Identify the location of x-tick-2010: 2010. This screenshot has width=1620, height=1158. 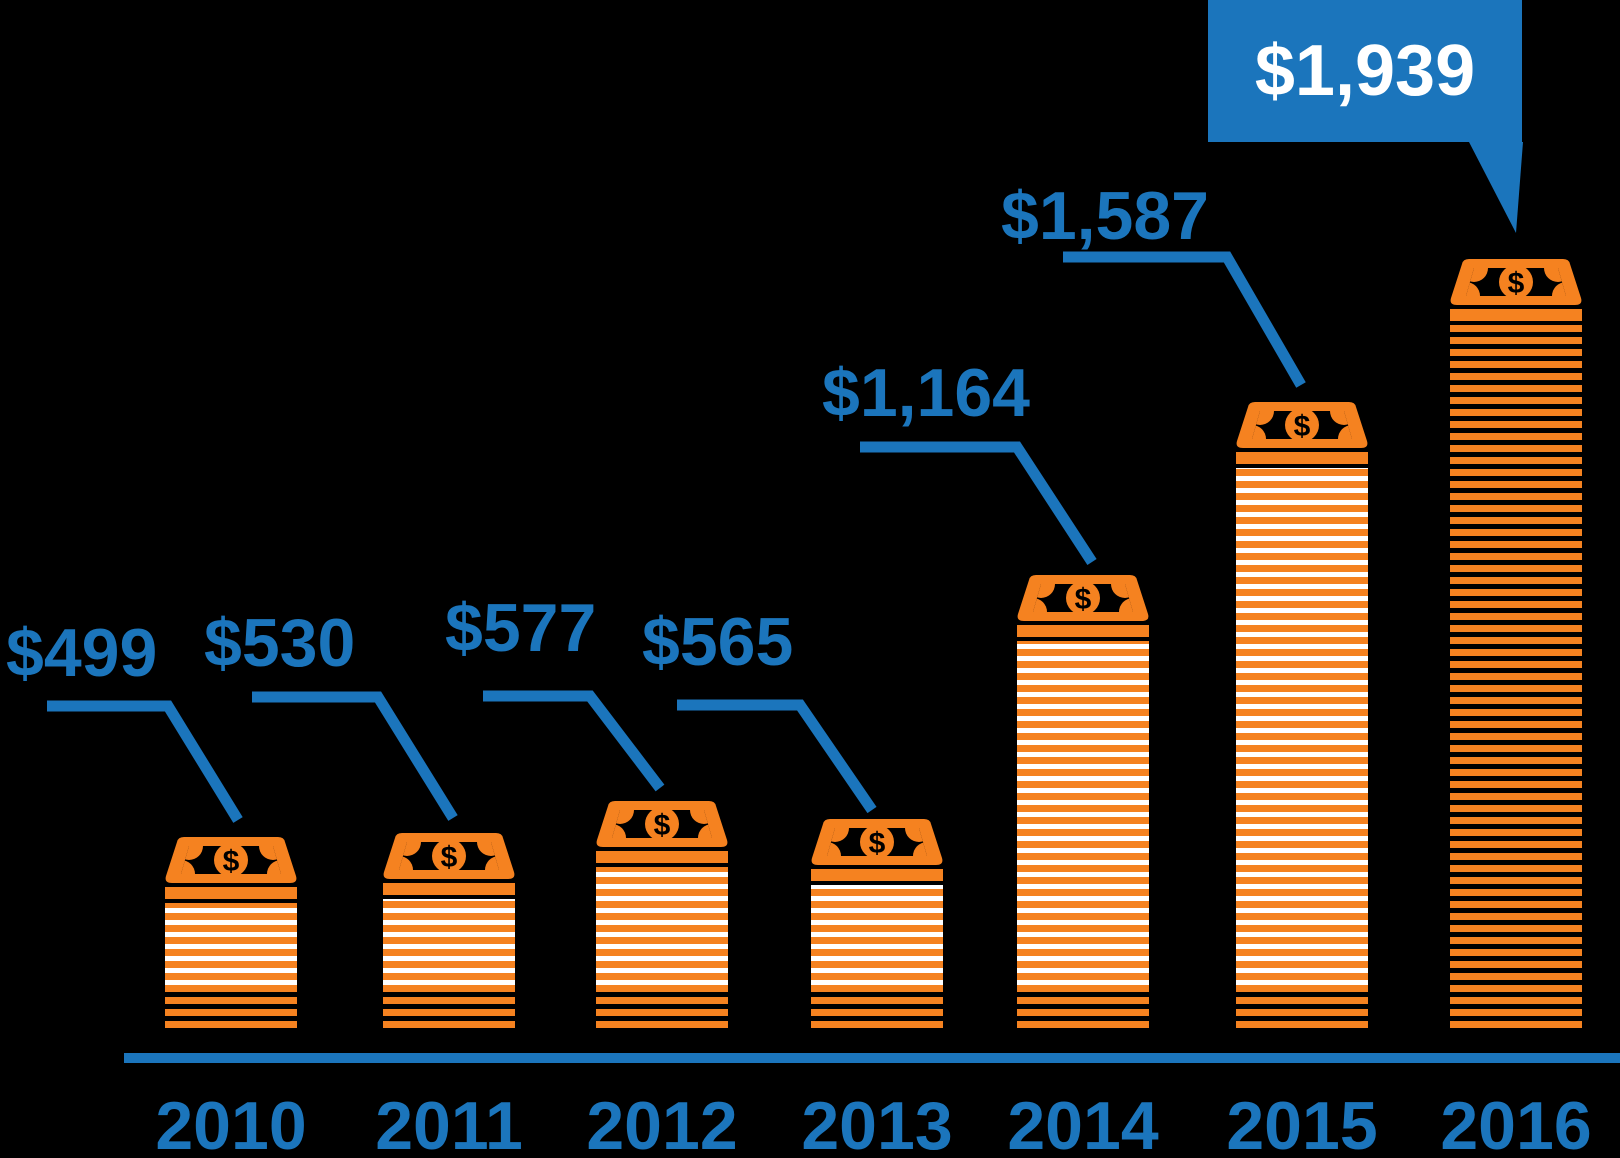
(231, 1123).